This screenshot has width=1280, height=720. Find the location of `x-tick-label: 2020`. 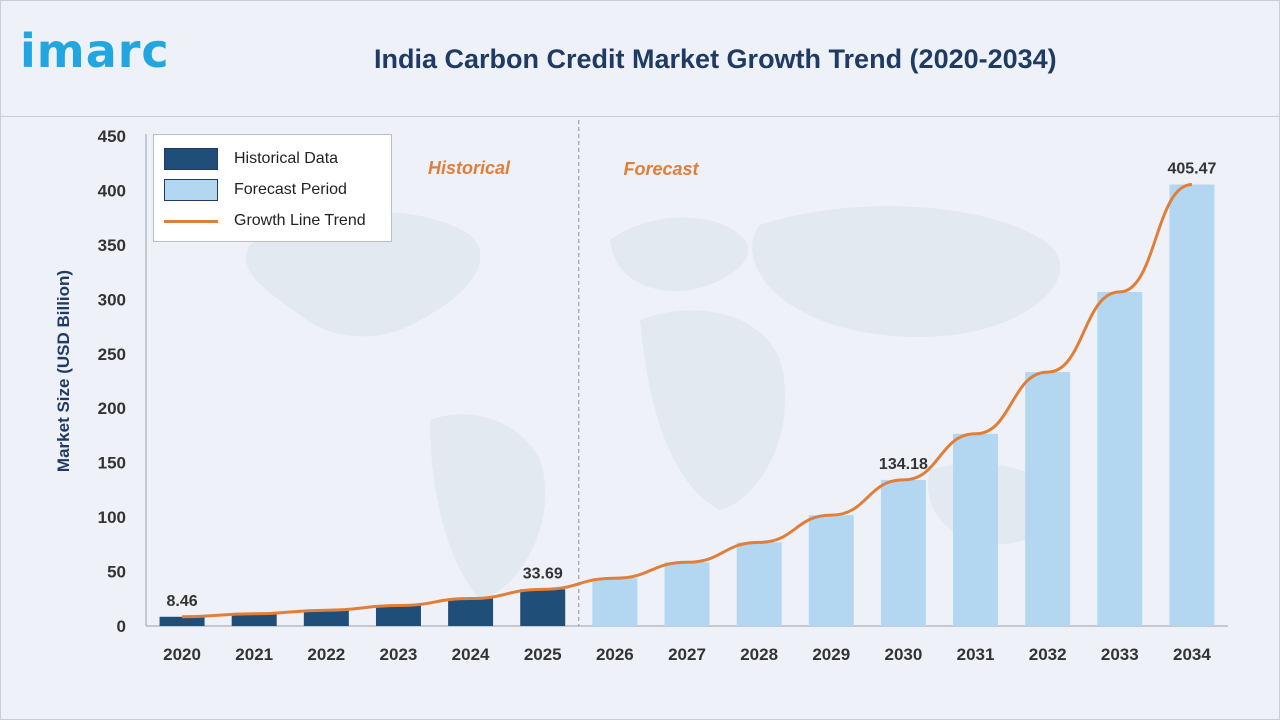

x-tick-label: 2020 is located at coordinates (182, 654).